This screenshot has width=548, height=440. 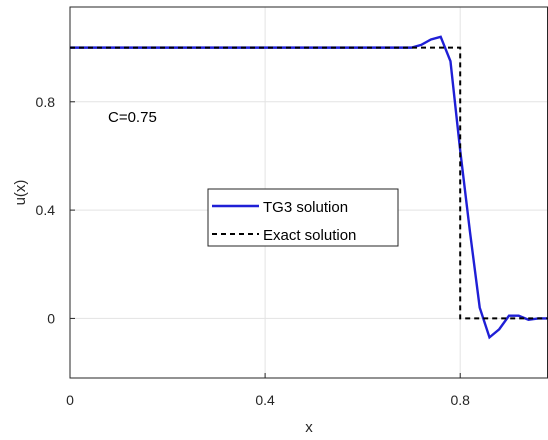 I want to click on legend: TG3 solution Exact solution, so click(x=303, y=217).